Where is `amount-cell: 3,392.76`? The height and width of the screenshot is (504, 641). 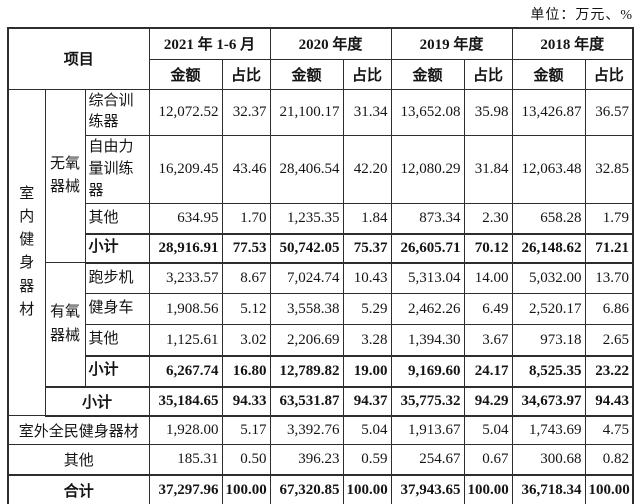 amount-cell: 3,392.76 is located at coordinates (306, 430).